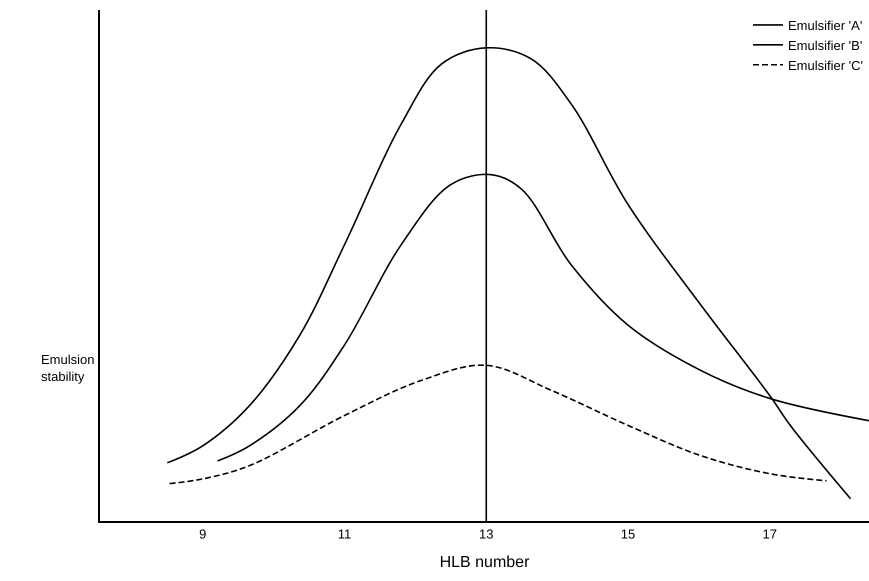 This screenshot has height=581, width=869. I want to click on x-tick-label: 15, so click(628, 534).